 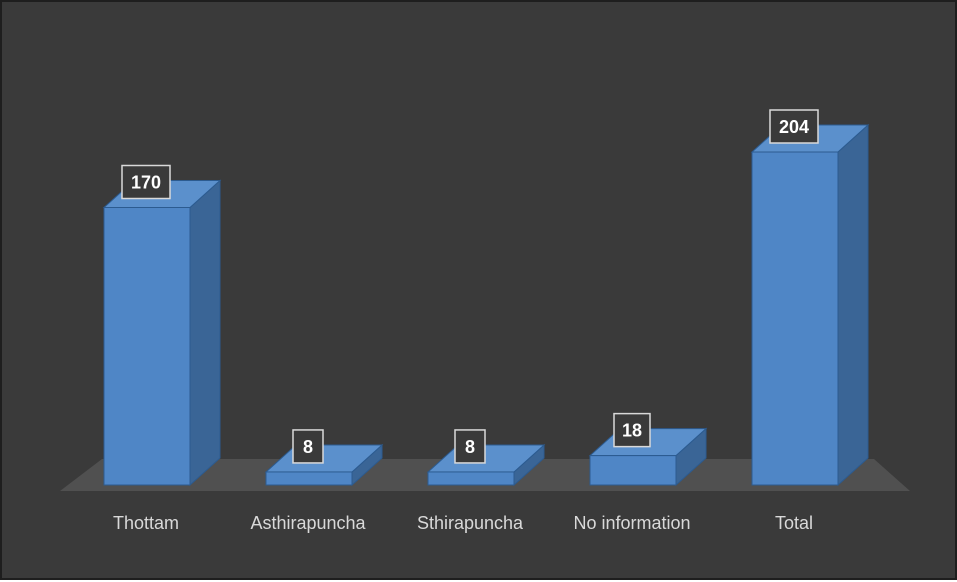 What do you see at coordinates (470, 523) in the screenshot?
I see `category-label-sthirapuncha: Sthirapuncha` at bounding box center [470, 523].